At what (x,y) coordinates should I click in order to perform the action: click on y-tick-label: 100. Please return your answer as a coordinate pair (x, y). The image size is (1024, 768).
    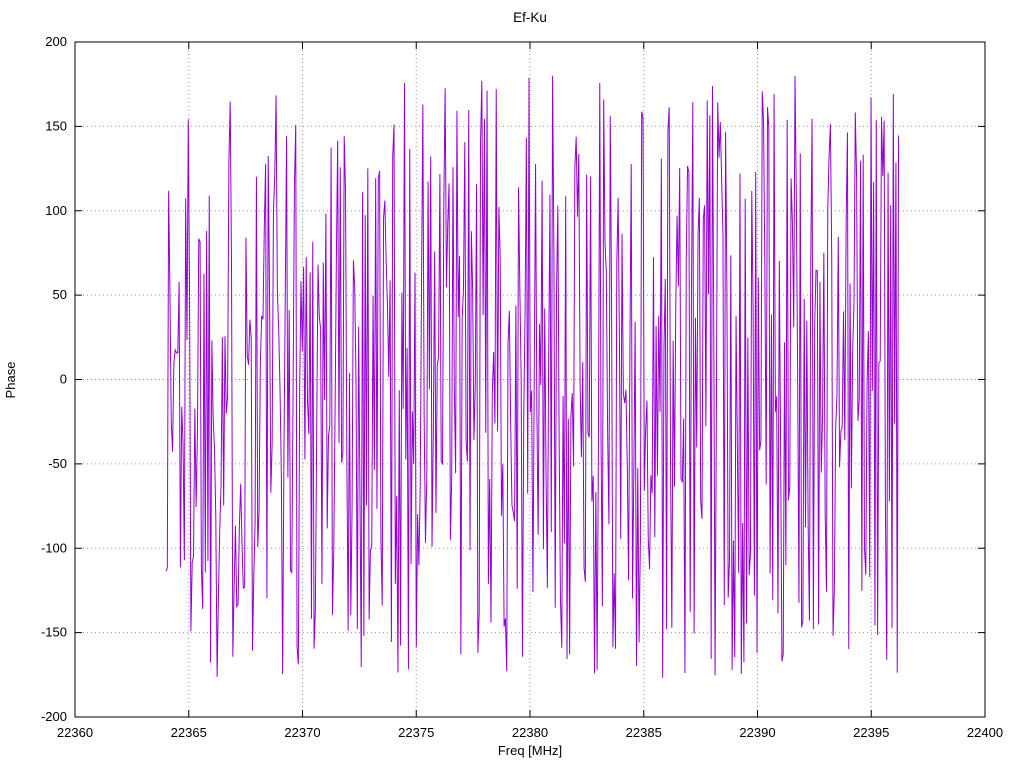
    Looking at the image, I should click on (56, 210).